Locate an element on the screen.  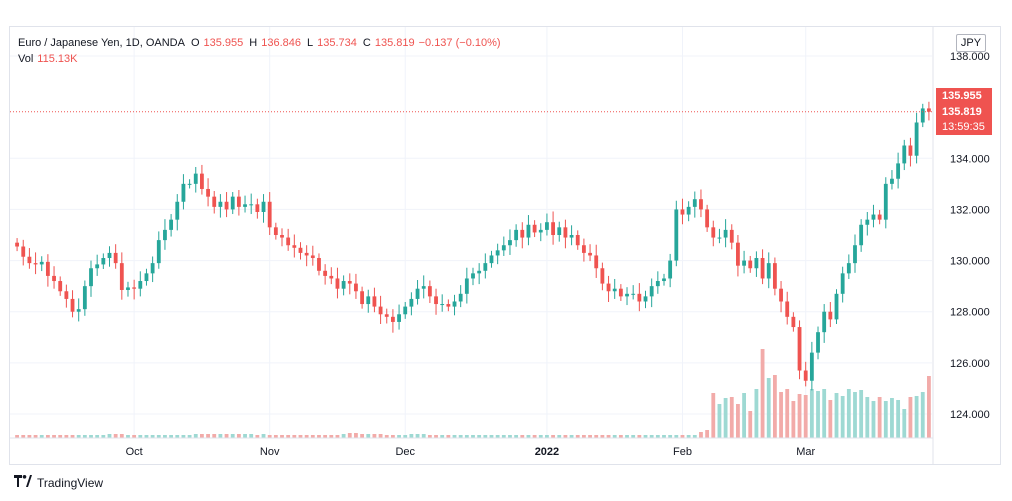
currency-button: JPY is located at coordinates (971, 43).